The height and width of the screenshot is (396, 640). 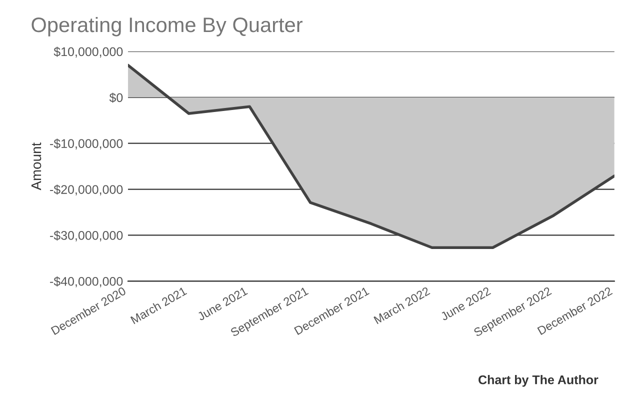 I want to click on text: Chart by The Author, so click(x=538, y=381).